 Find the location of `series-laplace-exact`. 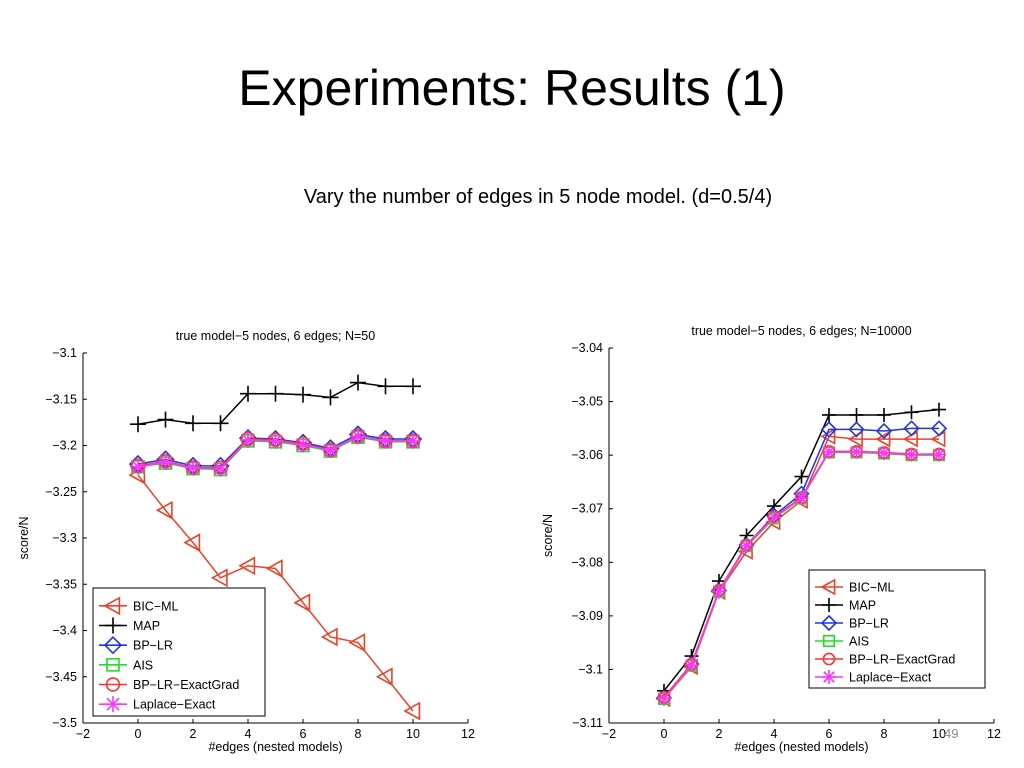

series-laplace-exact is located at coordinates (275, 452).